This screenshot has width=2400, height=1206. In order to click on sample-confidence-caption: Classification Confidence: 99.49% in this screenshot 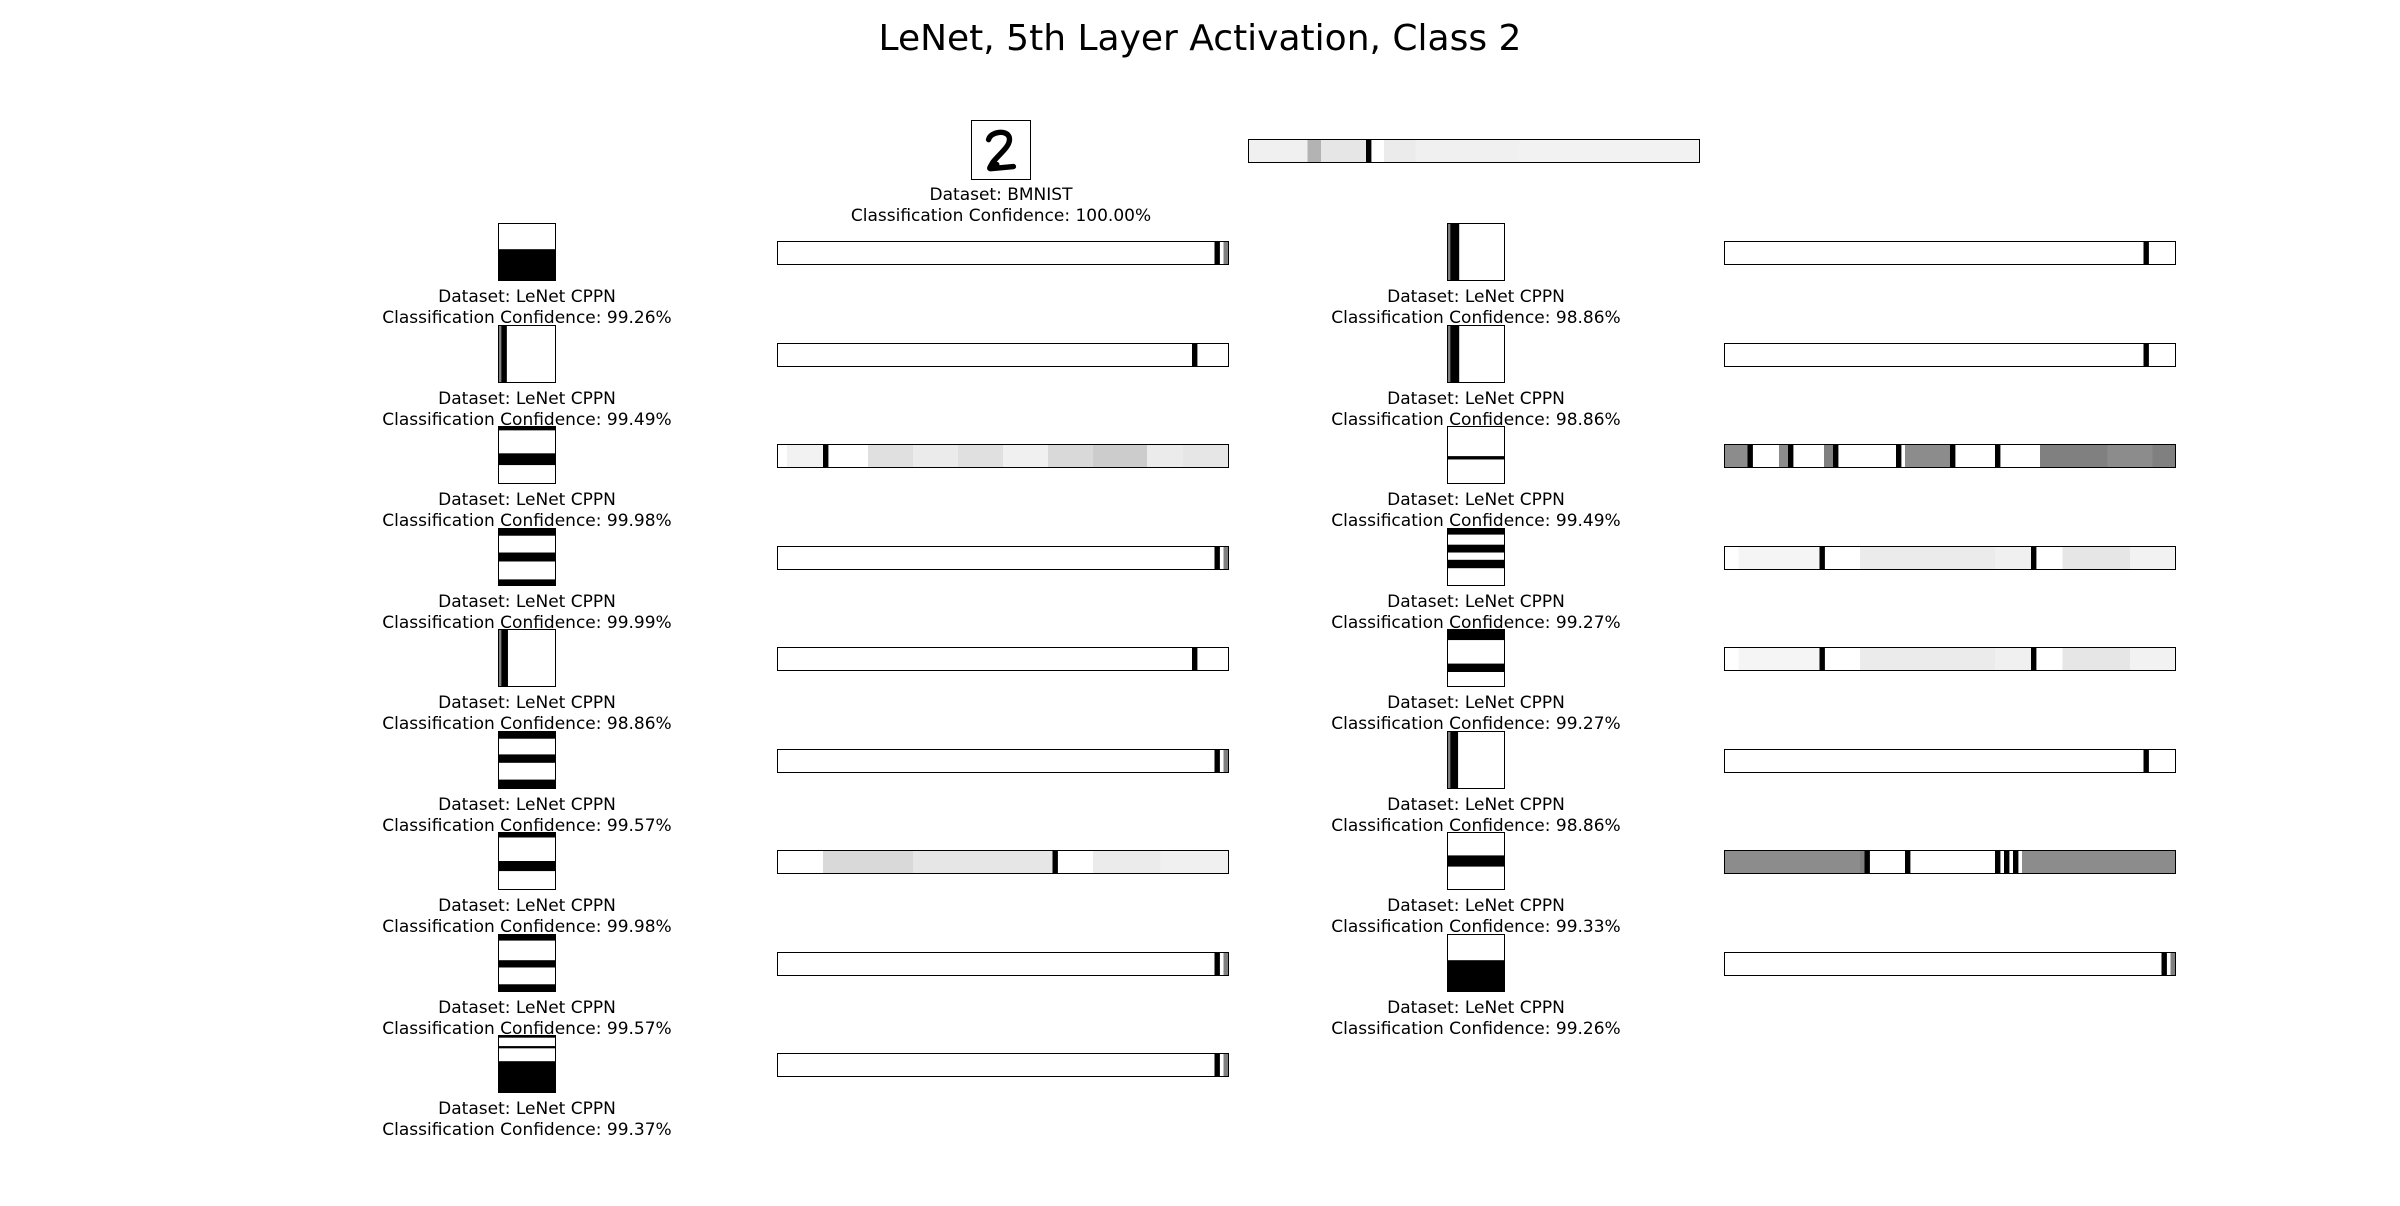, I will do `click(527, 419)`.